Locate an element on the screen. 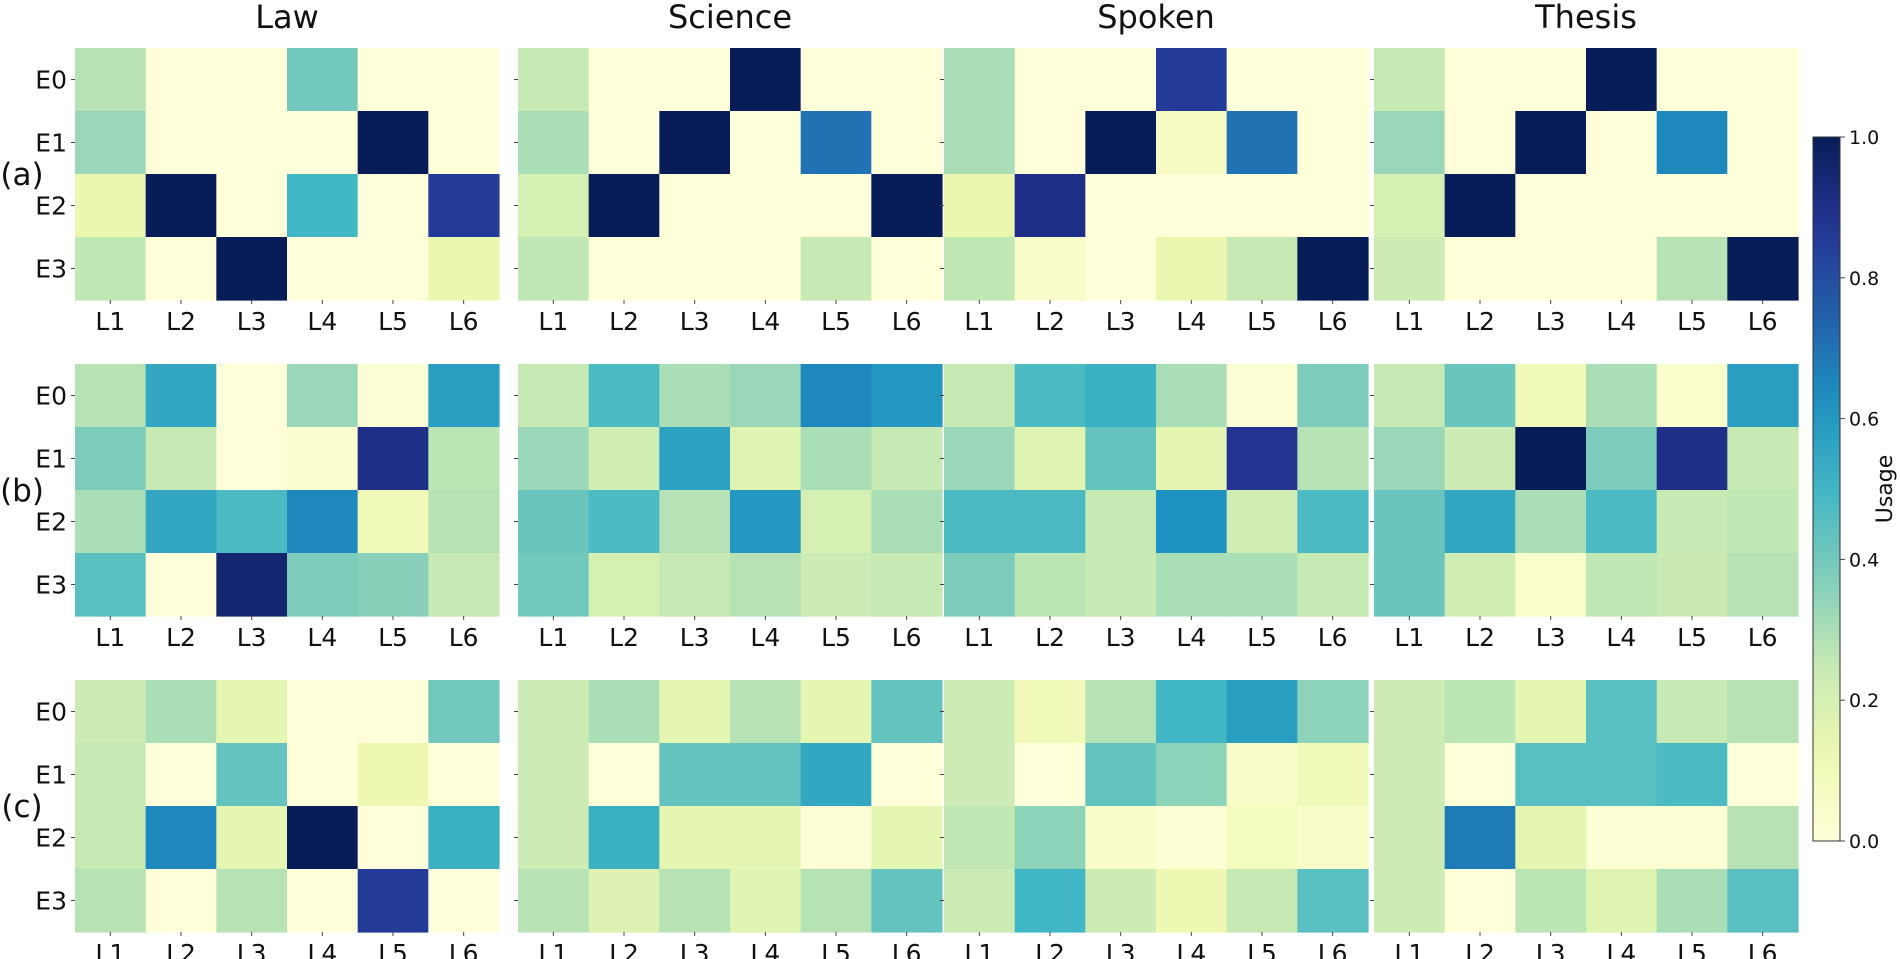  panel-law-c: L1 L2 L3 L4 L5 L6 E0 E1 E2 E3 is located at coordinates (267, 819).